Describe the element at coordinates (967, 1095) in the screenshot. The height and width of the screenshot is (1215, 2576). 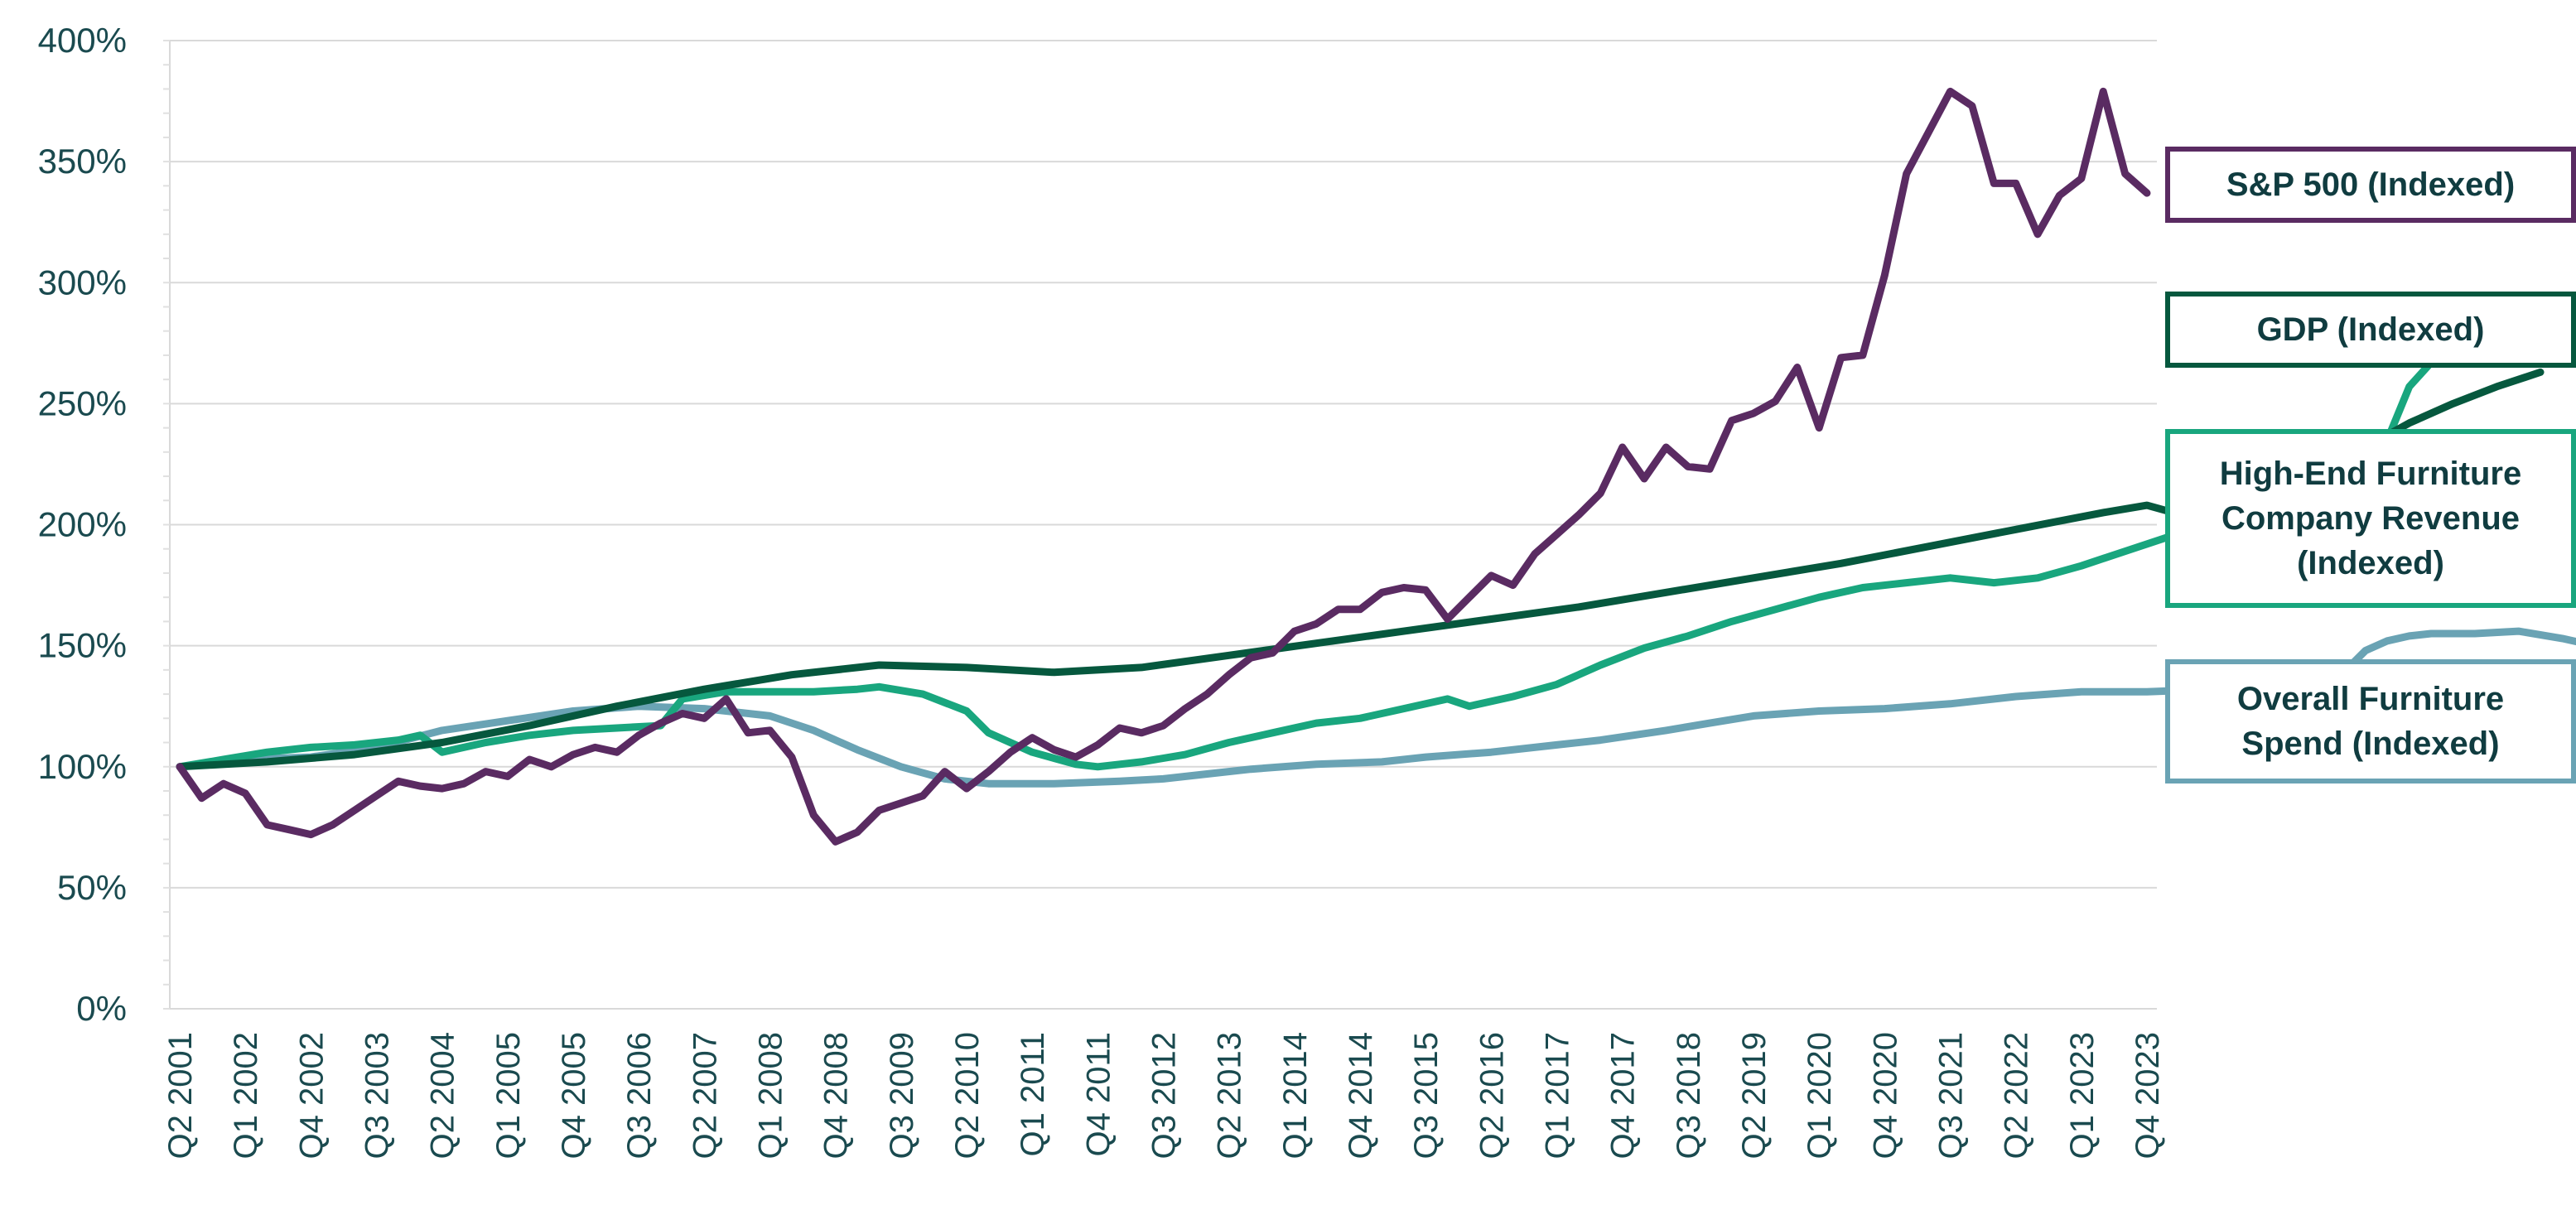
I see `x-tick-label: Q2 2010` at that location.